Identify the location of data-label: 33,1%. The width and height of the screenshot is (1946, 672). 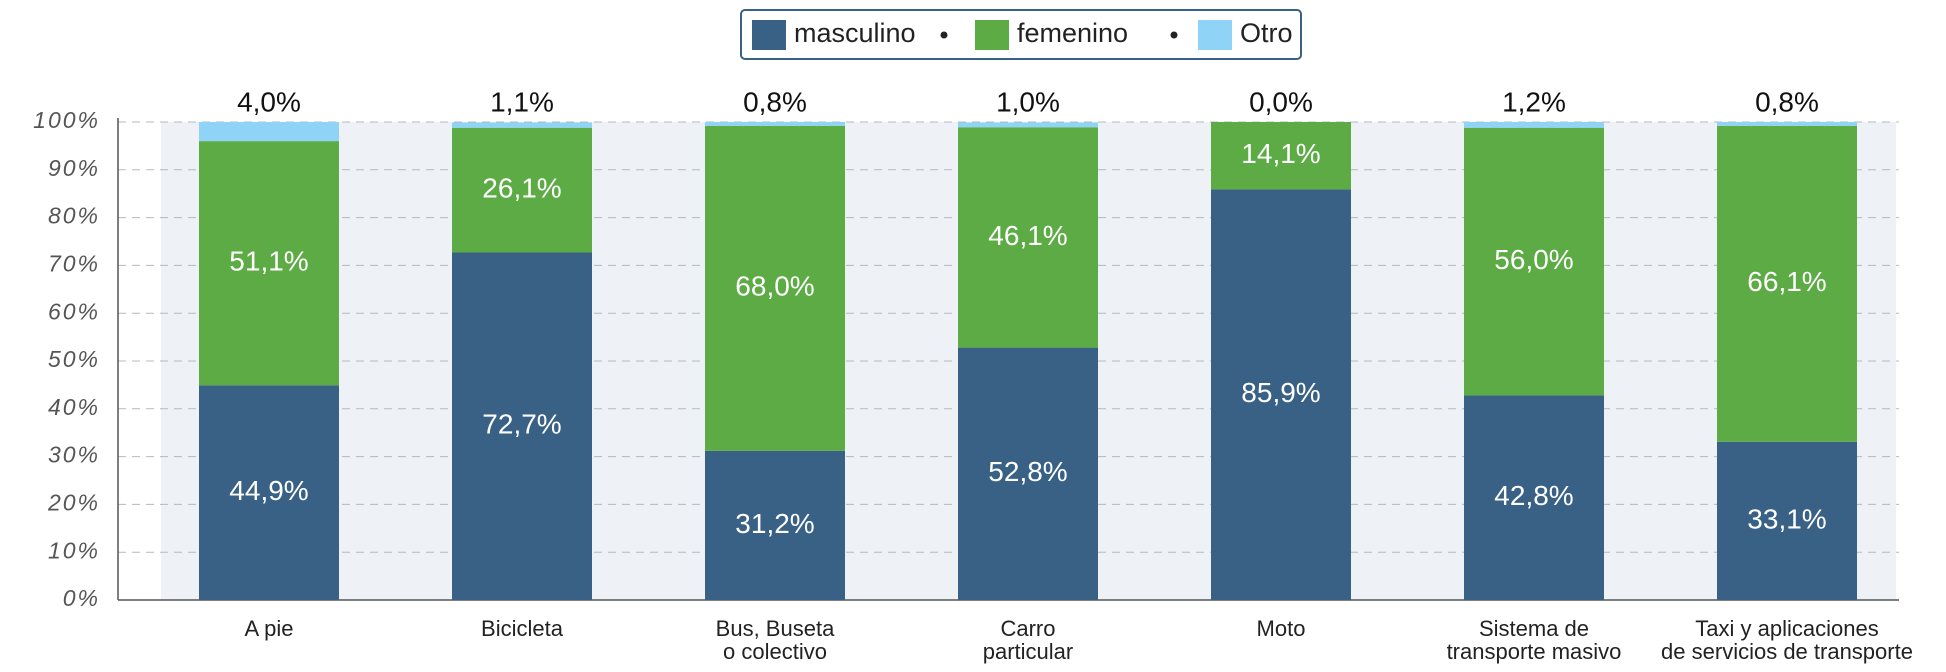
(1786, 518).